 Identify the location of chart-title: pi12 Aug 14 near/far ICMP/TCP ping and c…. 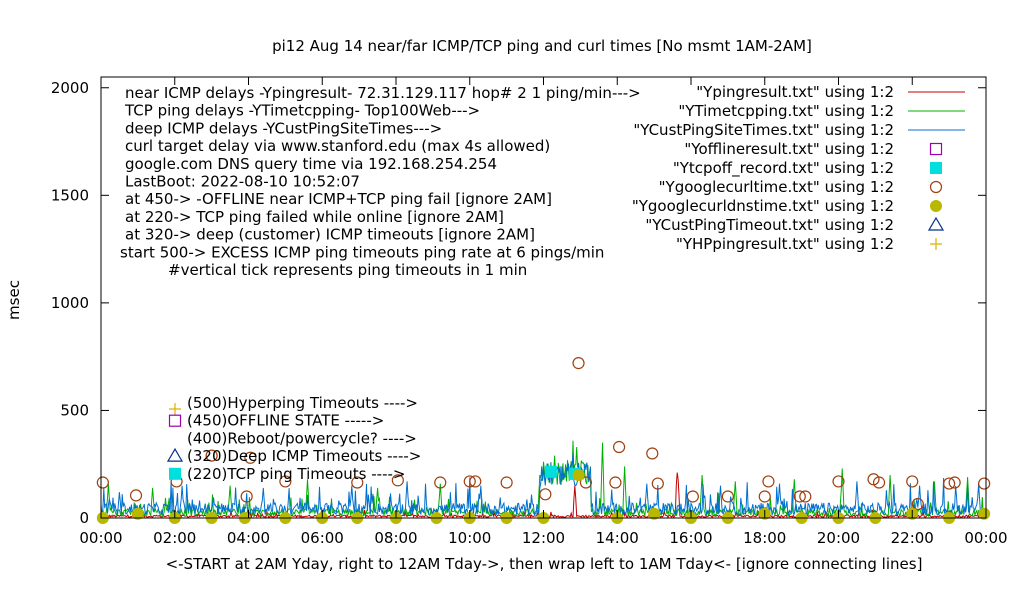
(542, 46).